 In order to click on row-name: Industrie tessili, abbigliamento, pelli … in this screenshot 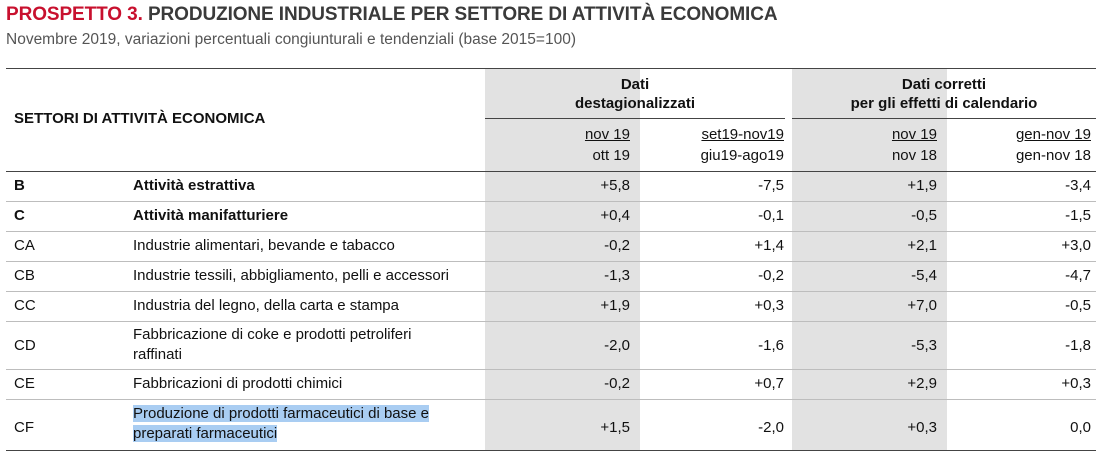, I will do `click(291, 275)`.